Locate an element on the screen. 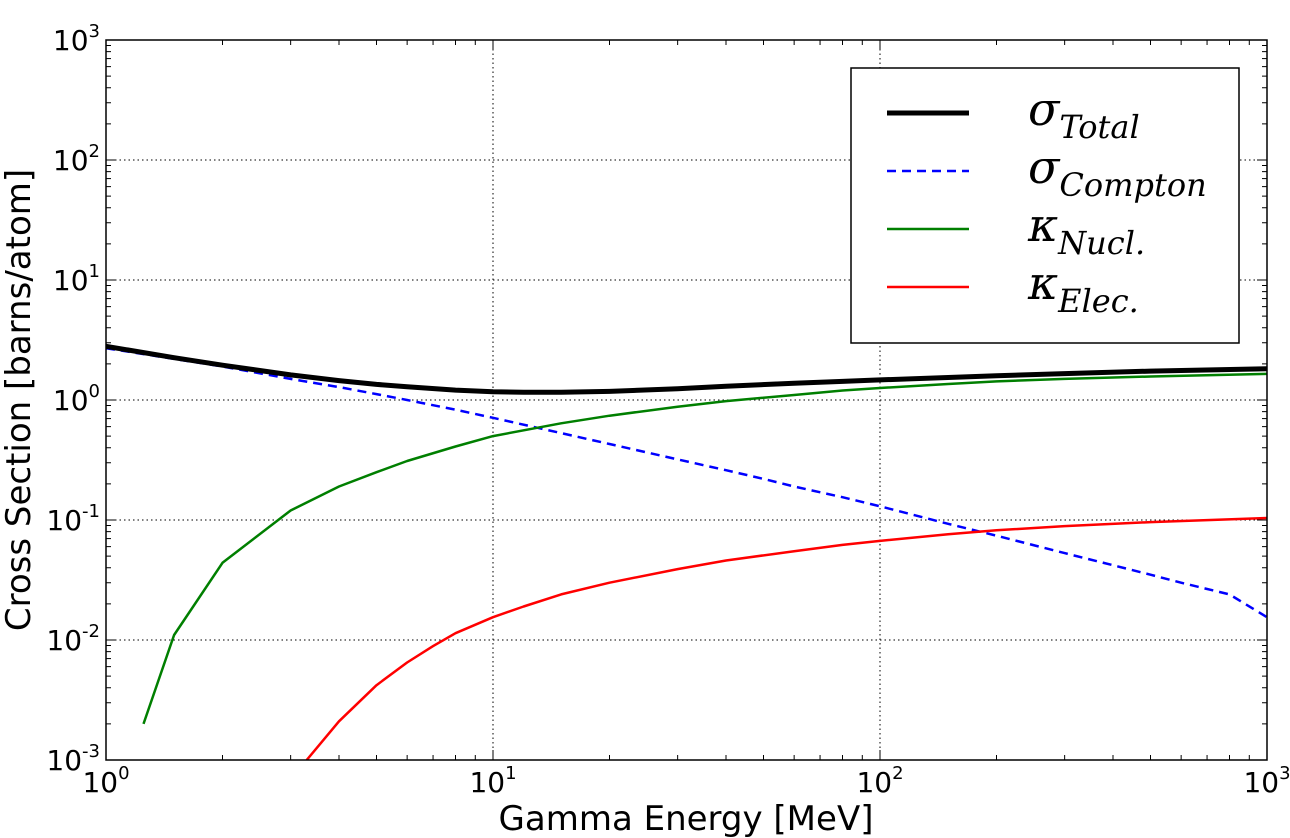  y-tick-label: 10¹ is located at coordinates (76, 279).